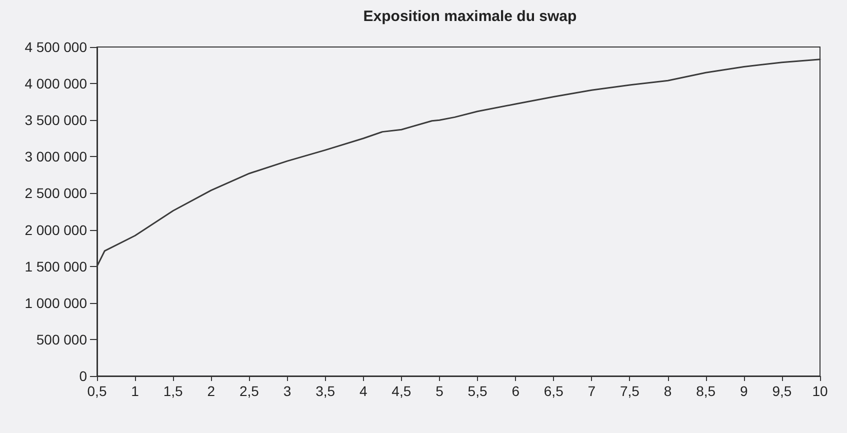 The height and width of the screenshot is (433, 847). What do you see at coordinates (97, 391) in the screenshot?
I see `x-tick-label: 0,5` at bounding box center [97, 391].